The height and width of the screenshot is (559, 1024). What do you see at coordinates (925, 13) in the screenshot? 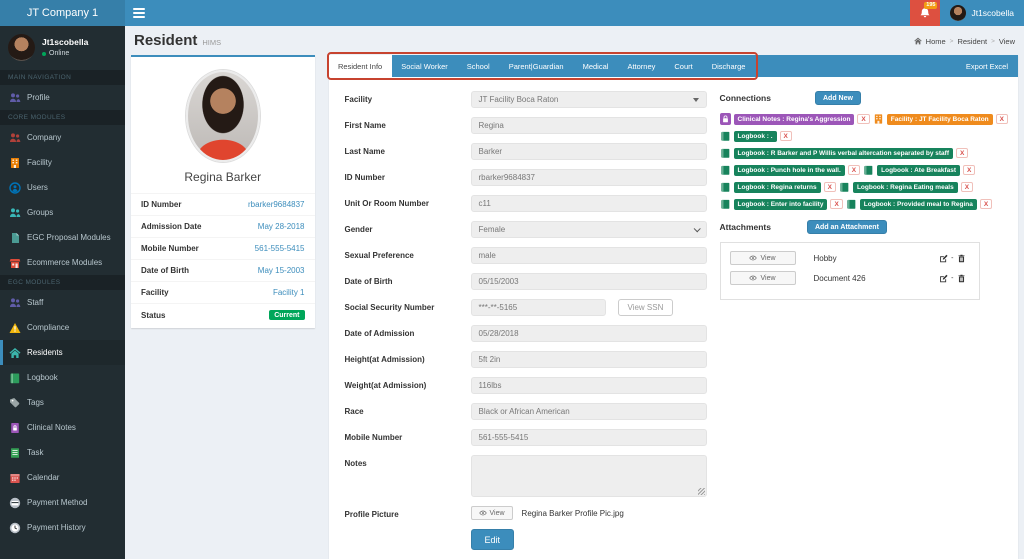
I see `notifications-button: 195` at bounding box center [925, 13].